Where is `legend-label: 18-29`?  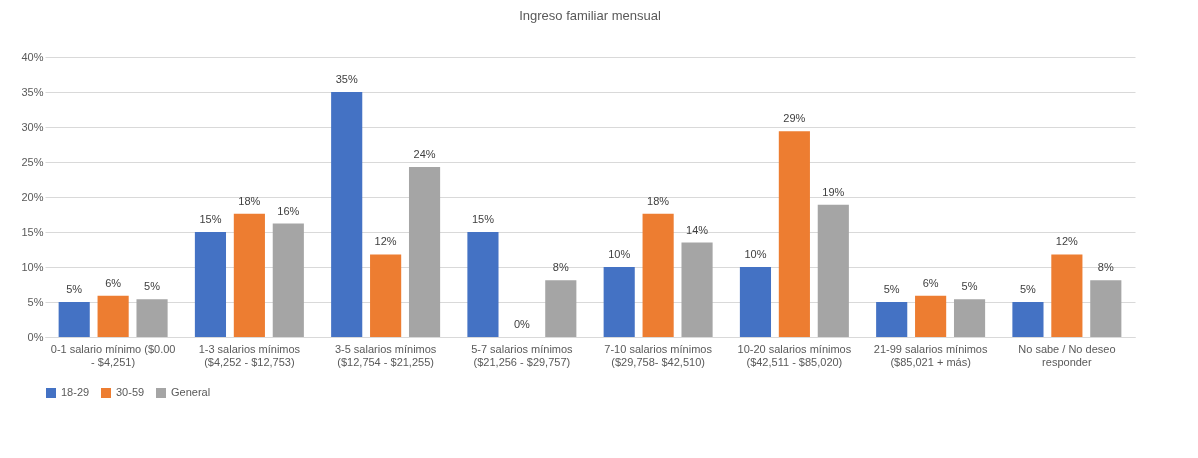
legend-label: 18-29 is located at coordinates (75, 392).